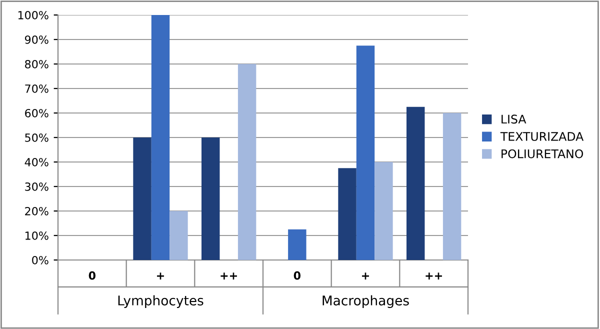  Describe the element at coordinates (36, 235) in the screenshot. I see `y-tick-label: 10%` at that location.